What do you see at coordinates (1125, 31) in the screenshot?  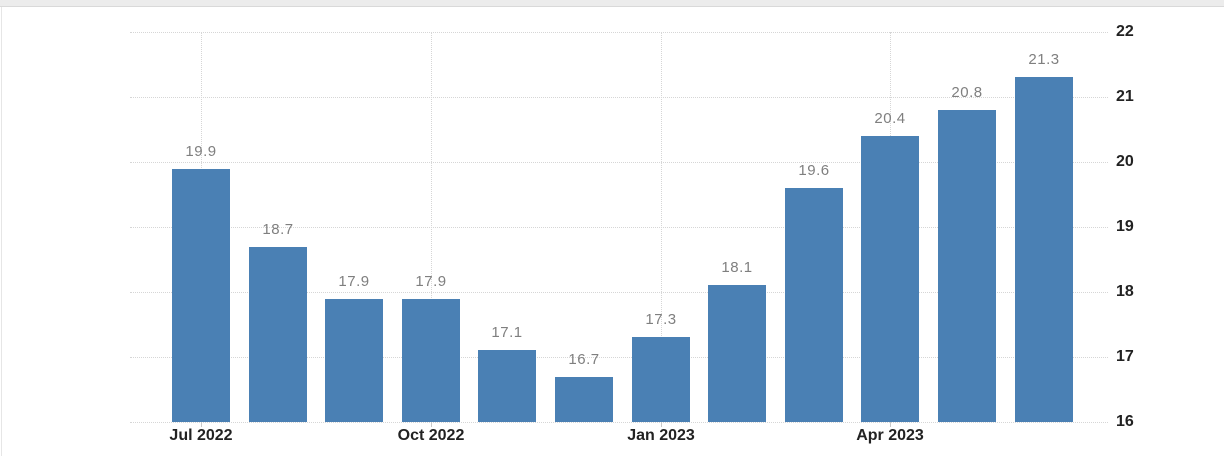 I see `y-axis-tick-label: 22` at bounding box center [1125, 31].